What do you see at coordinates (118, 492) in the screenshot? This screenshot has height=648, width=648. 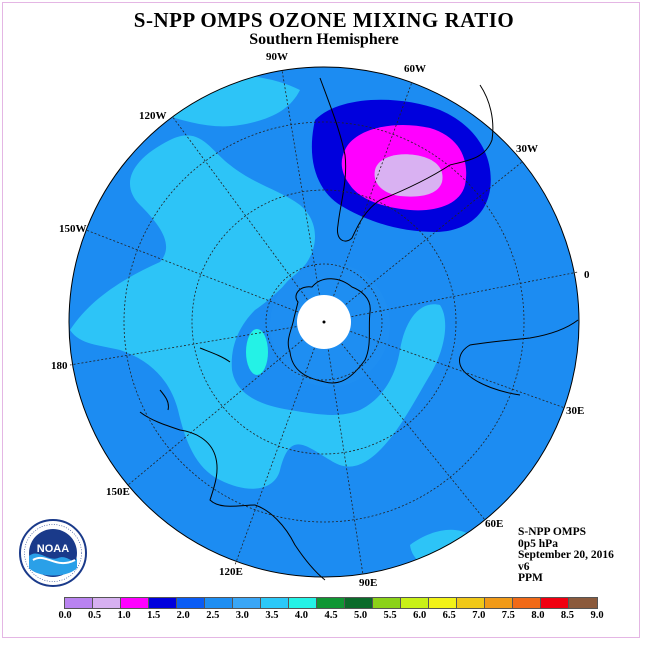 I see `lon-label-150e: 150E` at bounding box center [118, 492].